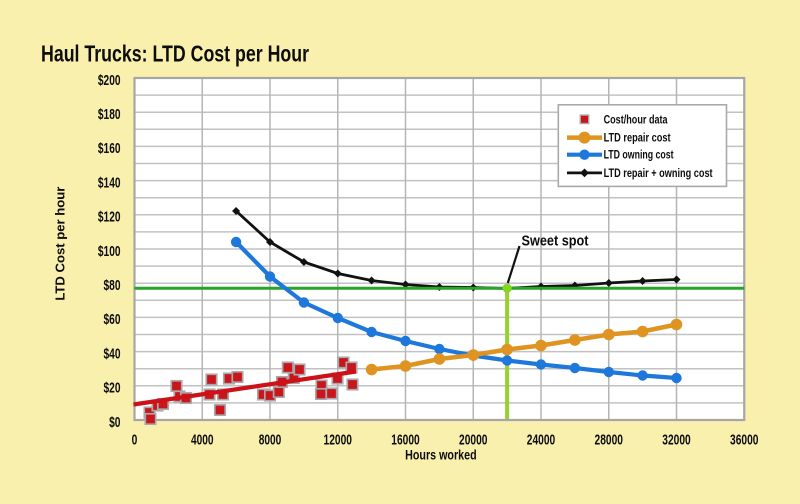  Describe the element at coordinates (637, 139) in the screenshot. I see `svg-text: LTD repair cost` at that location.